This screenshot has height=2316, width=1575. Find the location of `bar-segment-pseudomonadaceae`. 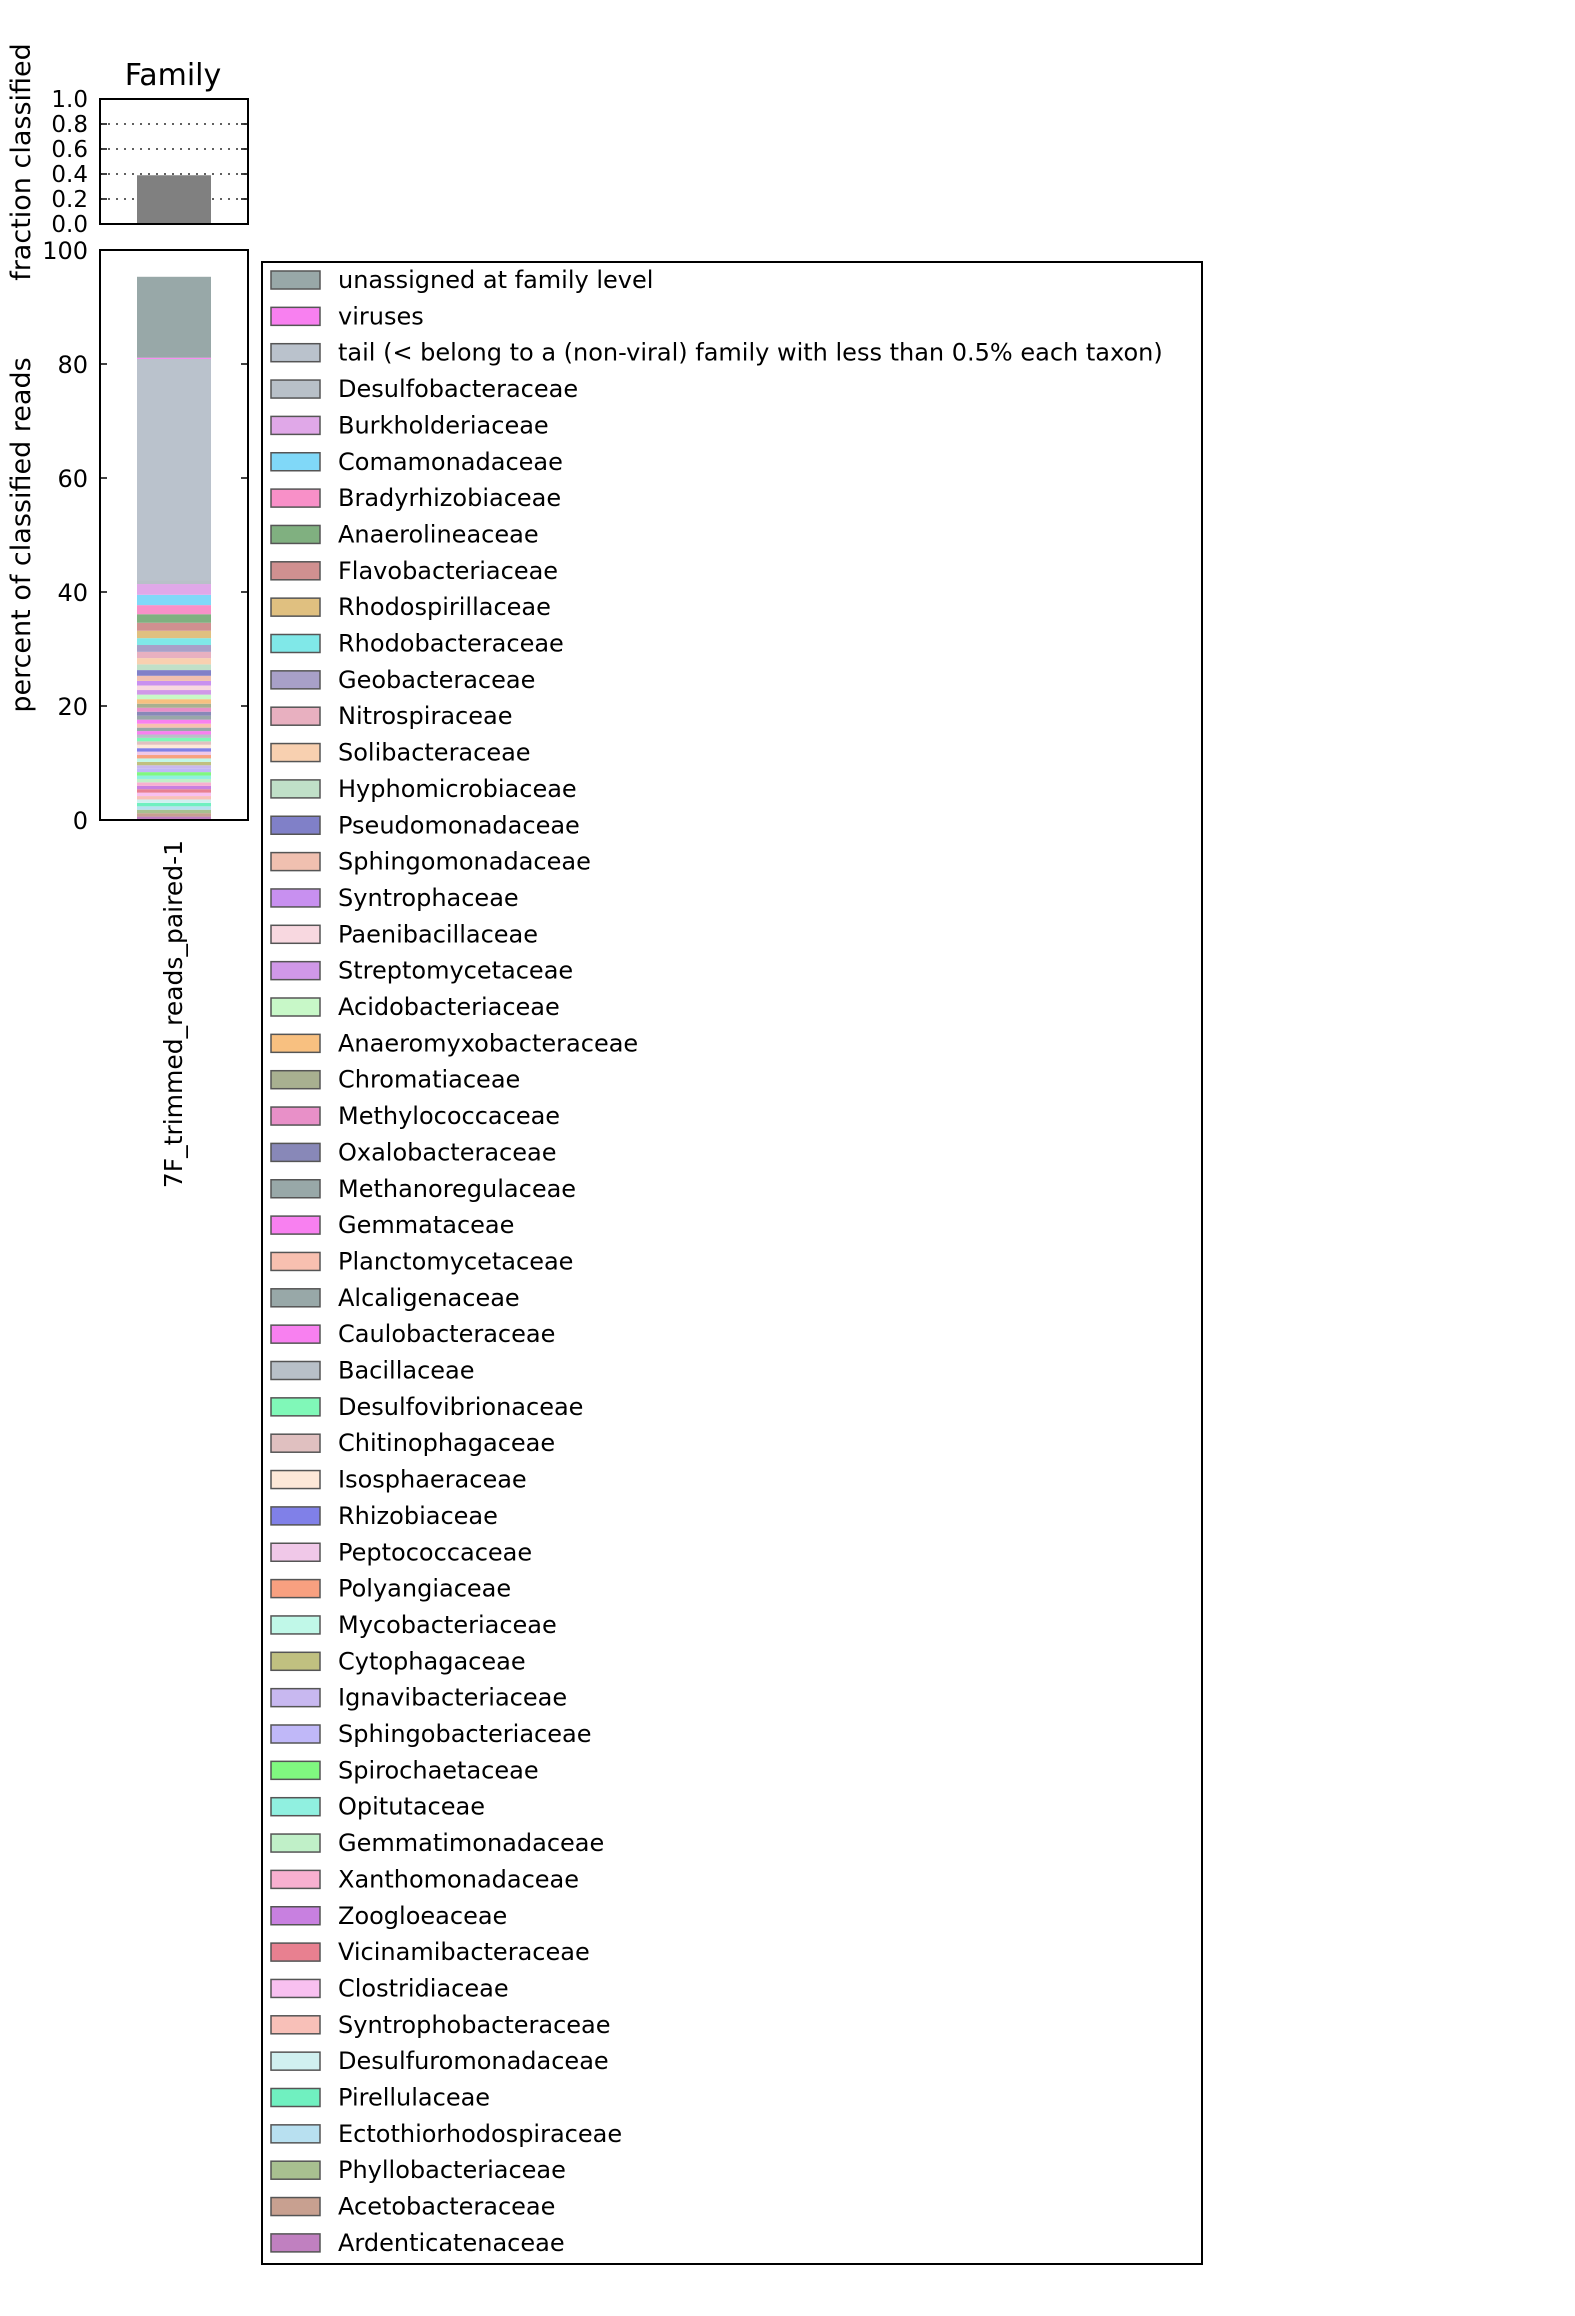

bar-segment-pseudomonadaceae is located at coordinates (174, 673).